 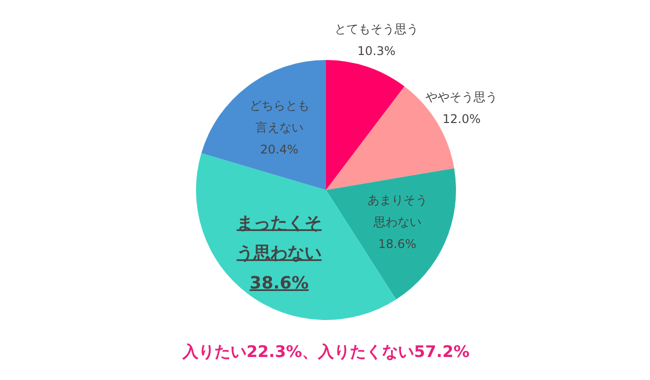 What do you see at coordinates (325, 351) in the screenshot?
I see `text: 入りたい22.3%、入りたくない57.2%` at bounding box center [325, 351].